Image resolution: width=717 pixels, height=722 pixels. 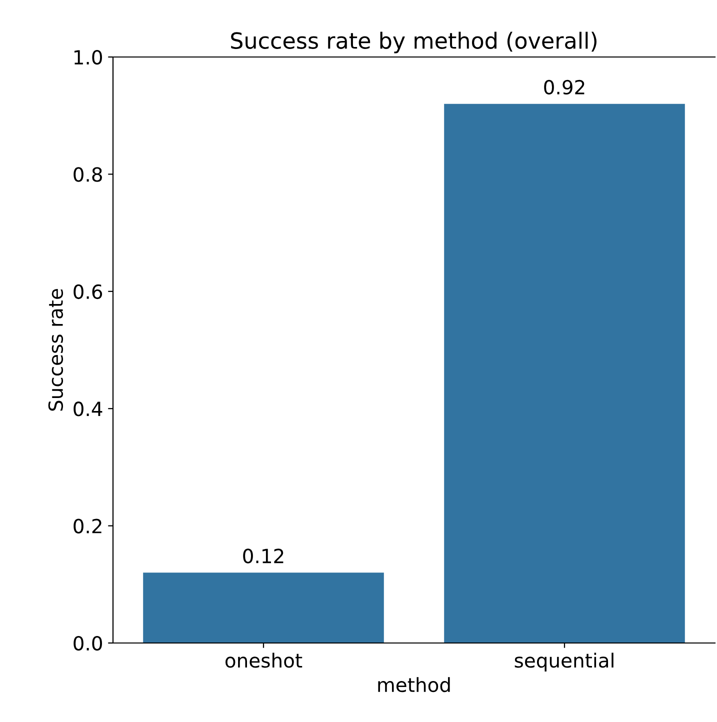 What do you see at coordinates (88, 526) in the screenshot?
I see `y-tick-label: 0.2` at bounding box center [88, 526].